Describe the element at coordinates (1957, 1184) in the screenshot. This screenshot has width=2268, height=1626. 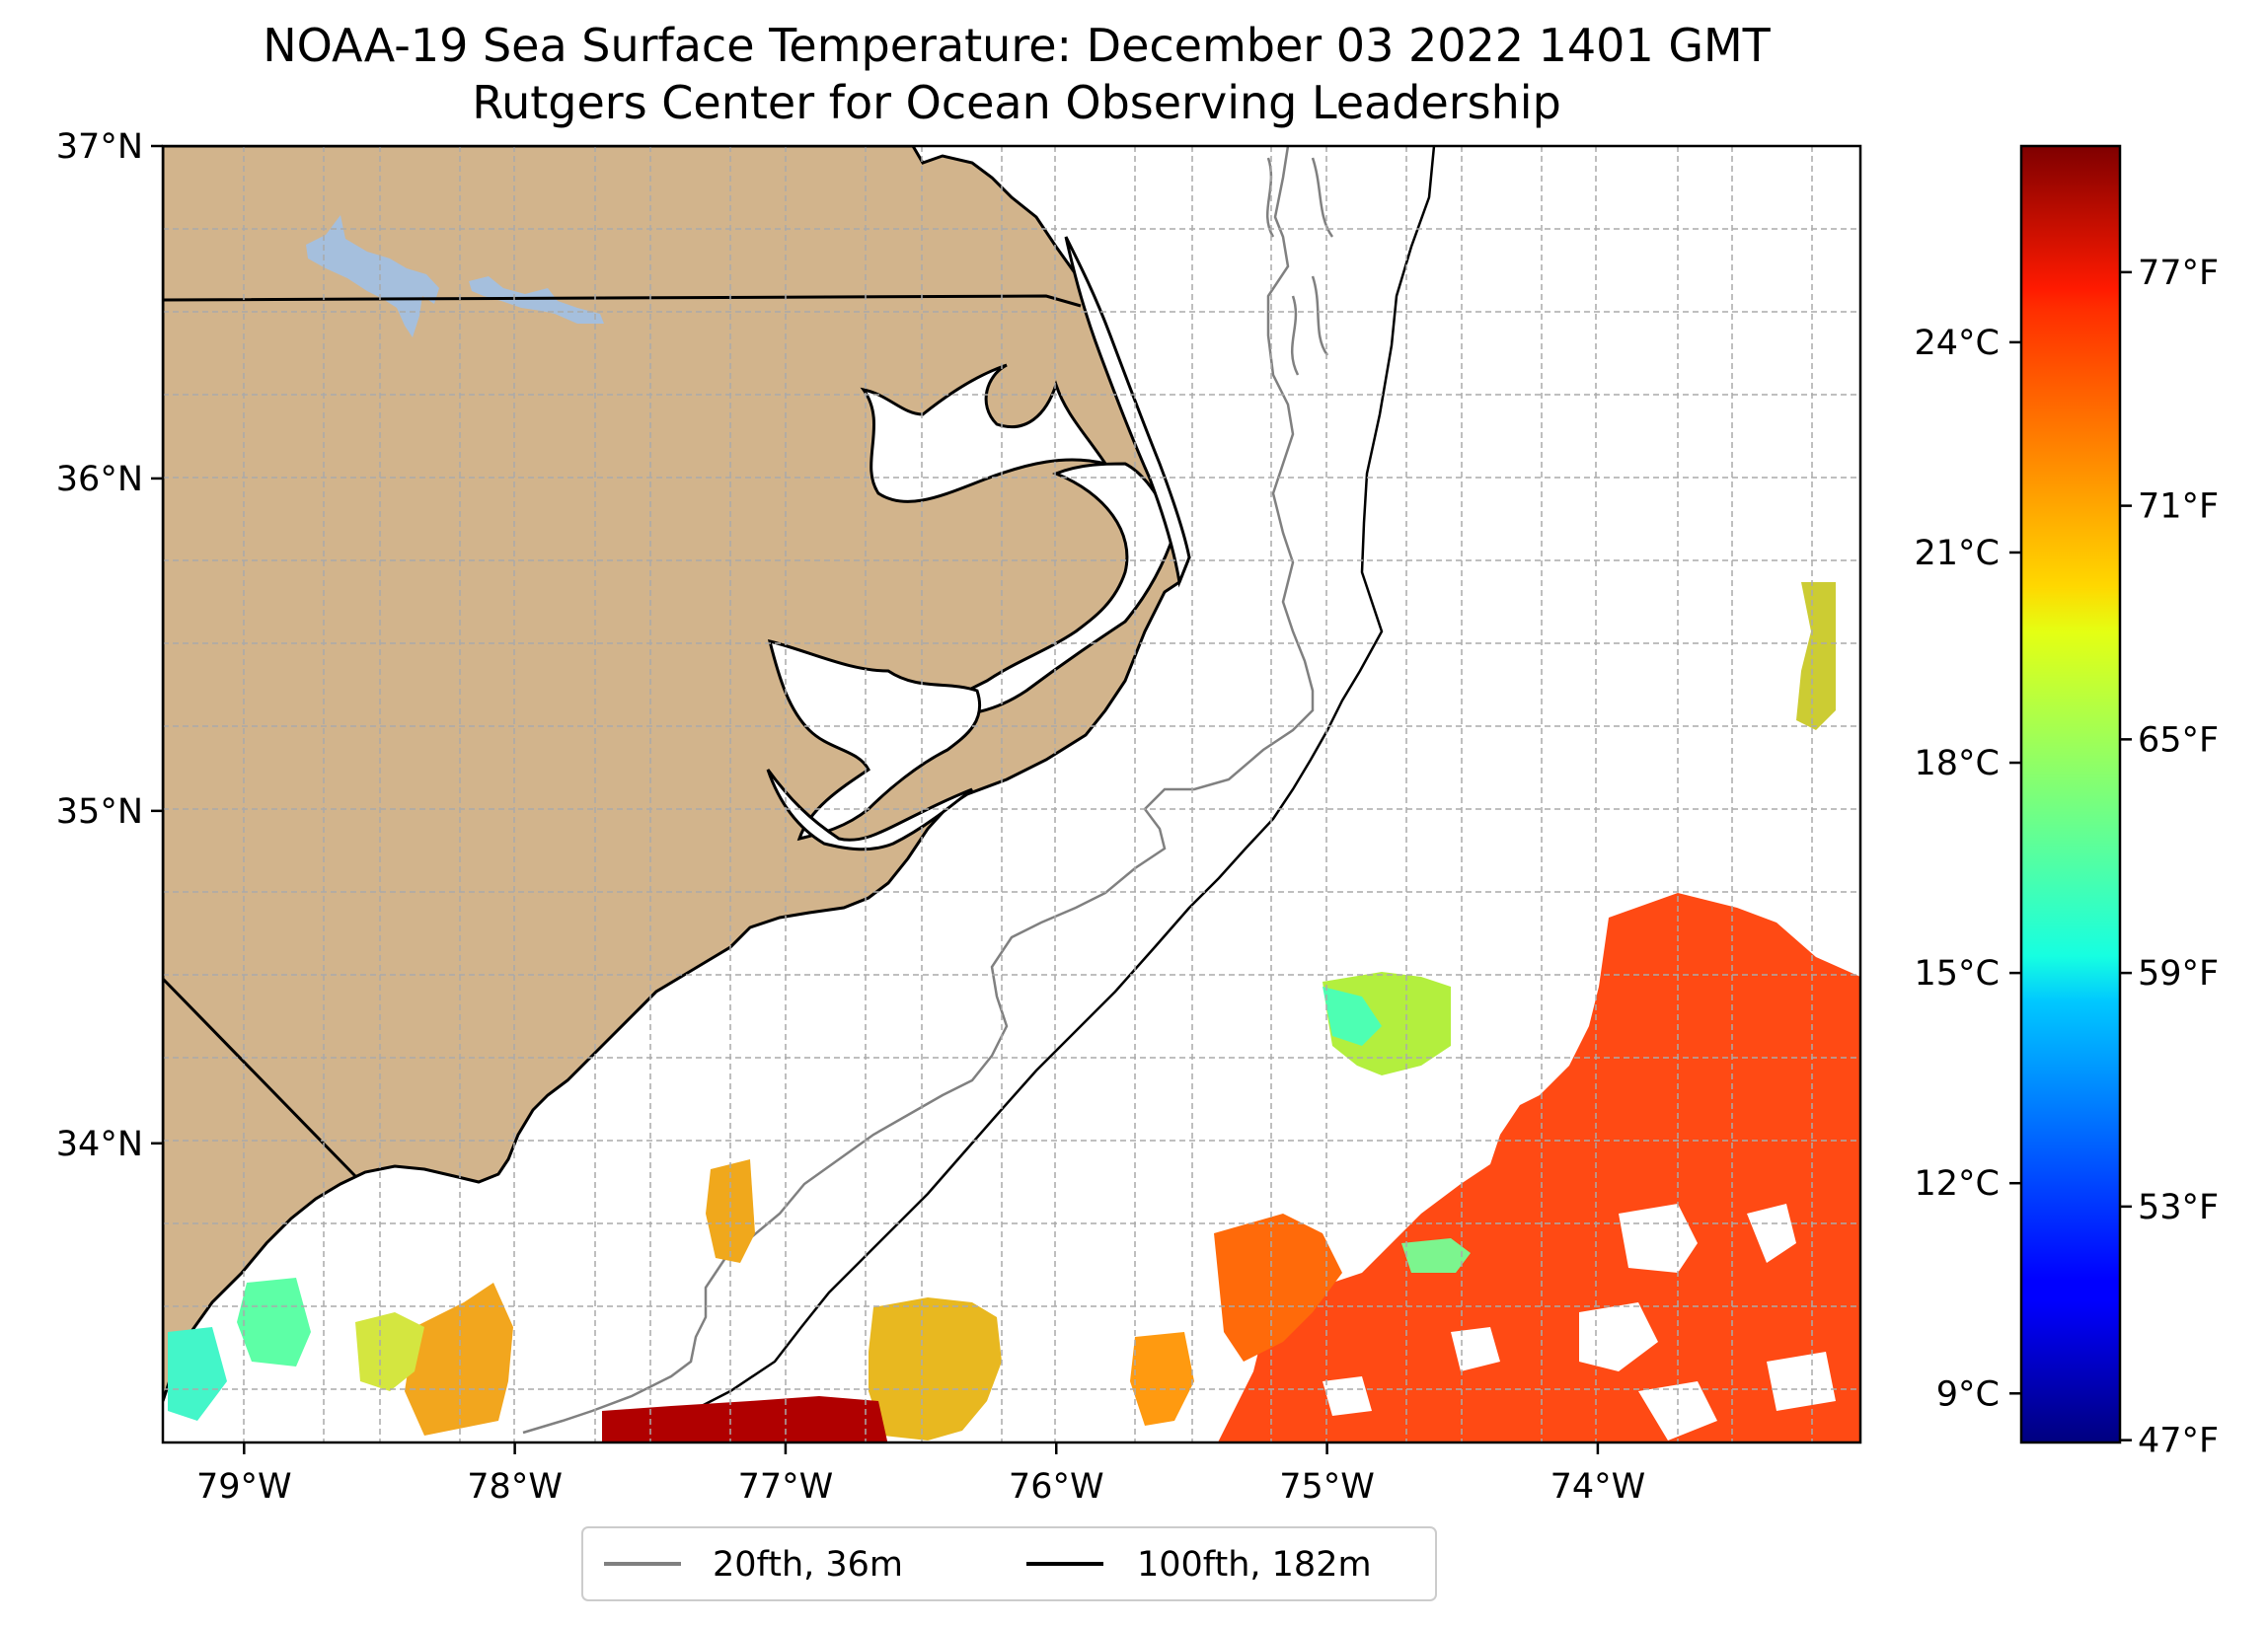
I see `celsius-tick-label: 12°C` at that location.